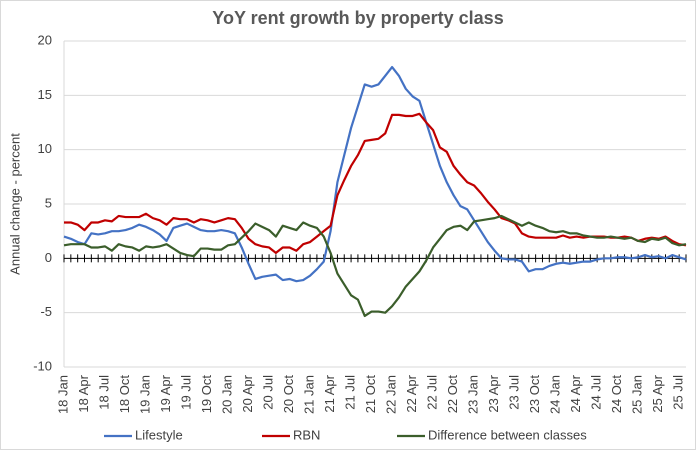 The height and width of the screenshot is (450, 696). I want to click on x-tick-label: 18 Jul, so click(103, 392).